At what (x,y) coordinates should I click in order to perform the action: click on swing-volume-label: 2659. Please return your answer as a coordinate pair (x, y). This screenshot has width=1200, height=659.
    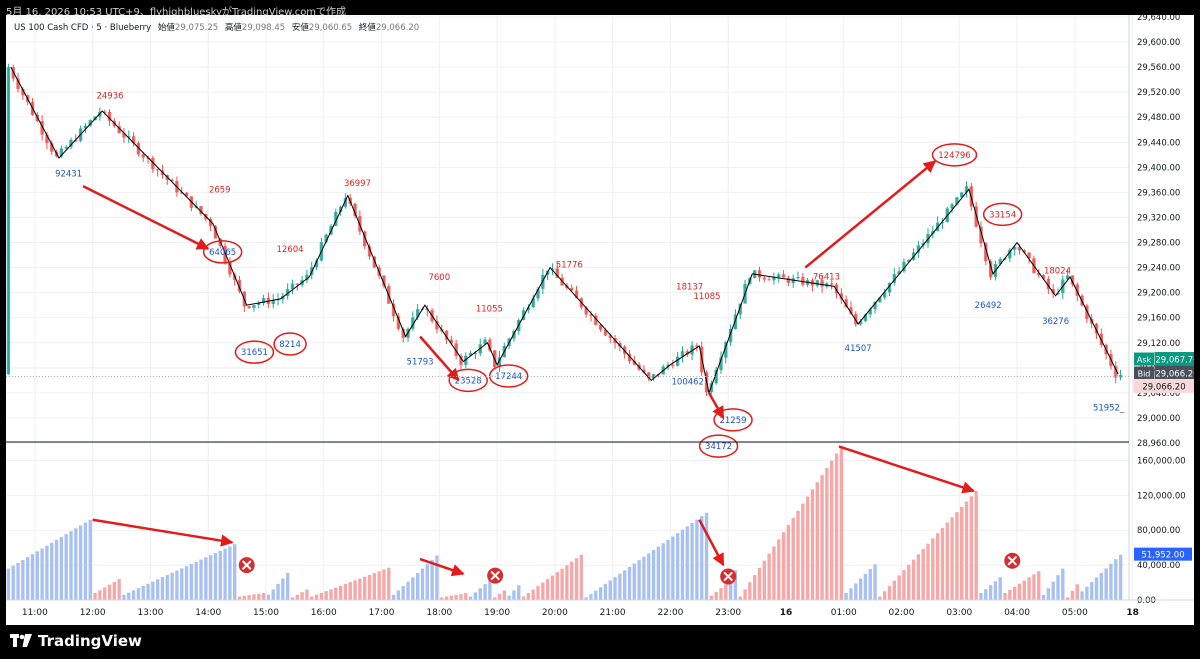
    Looking at the image, I should click on (220, 190).